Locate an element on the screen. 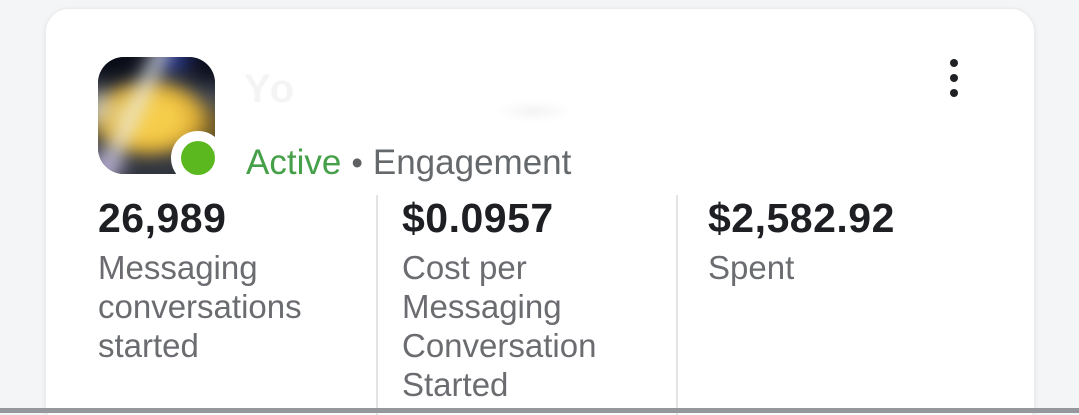  metric-value: $2,582.92 is located at coordinates (801, 218).